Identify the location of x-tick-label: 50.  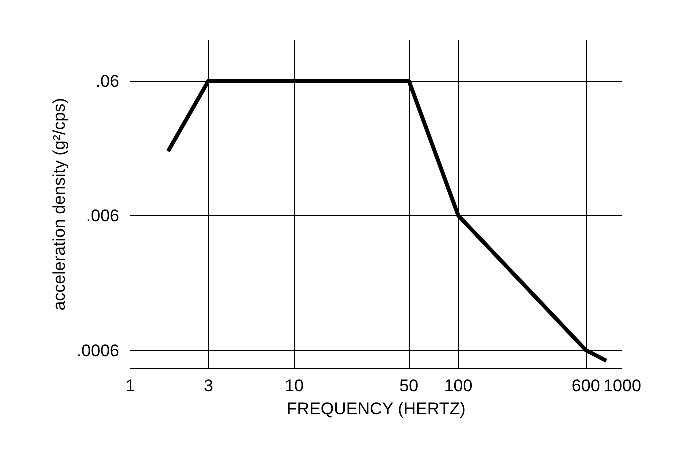
(409, 386).